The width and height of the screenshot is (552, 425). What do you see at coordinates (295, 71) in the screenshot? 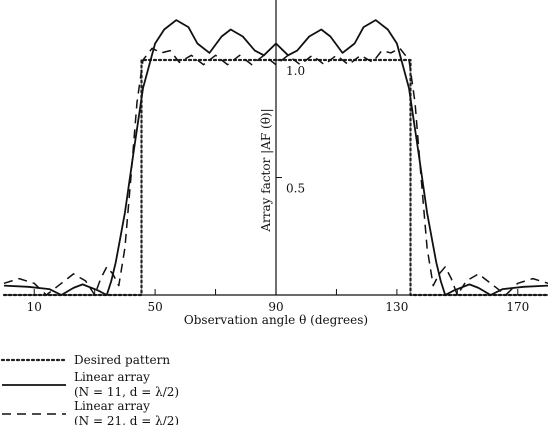
I see `y-tick-label: 1.0` at bounding box center [295, 71].